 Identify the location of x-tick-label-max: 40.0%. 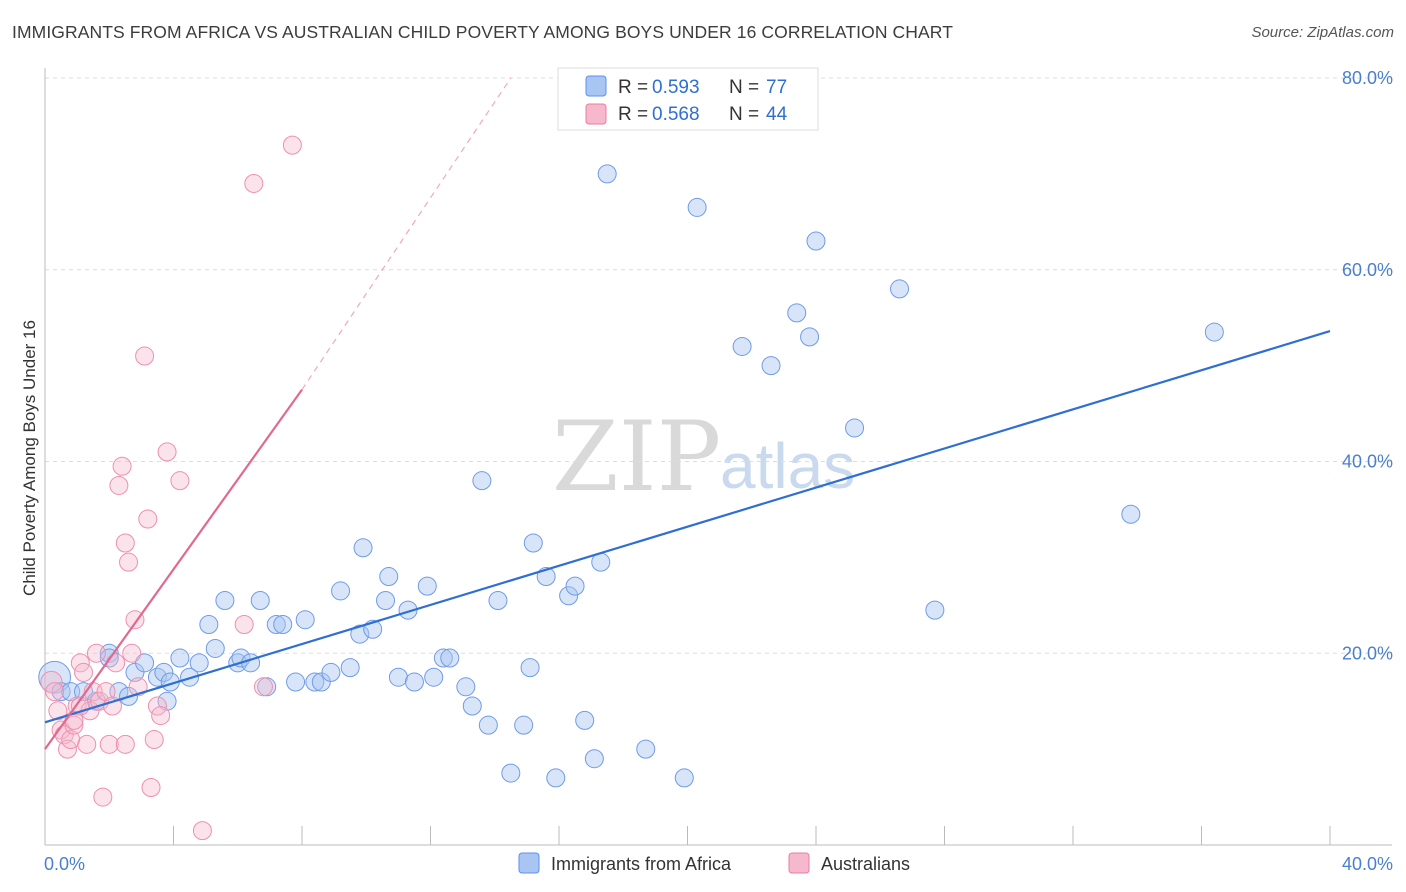
(1367, 864).